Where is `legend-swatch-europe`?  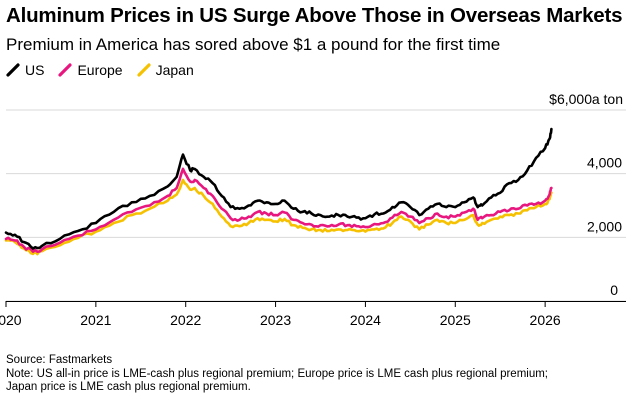
legend-swatch-europe is located at coordinates (65, 70).